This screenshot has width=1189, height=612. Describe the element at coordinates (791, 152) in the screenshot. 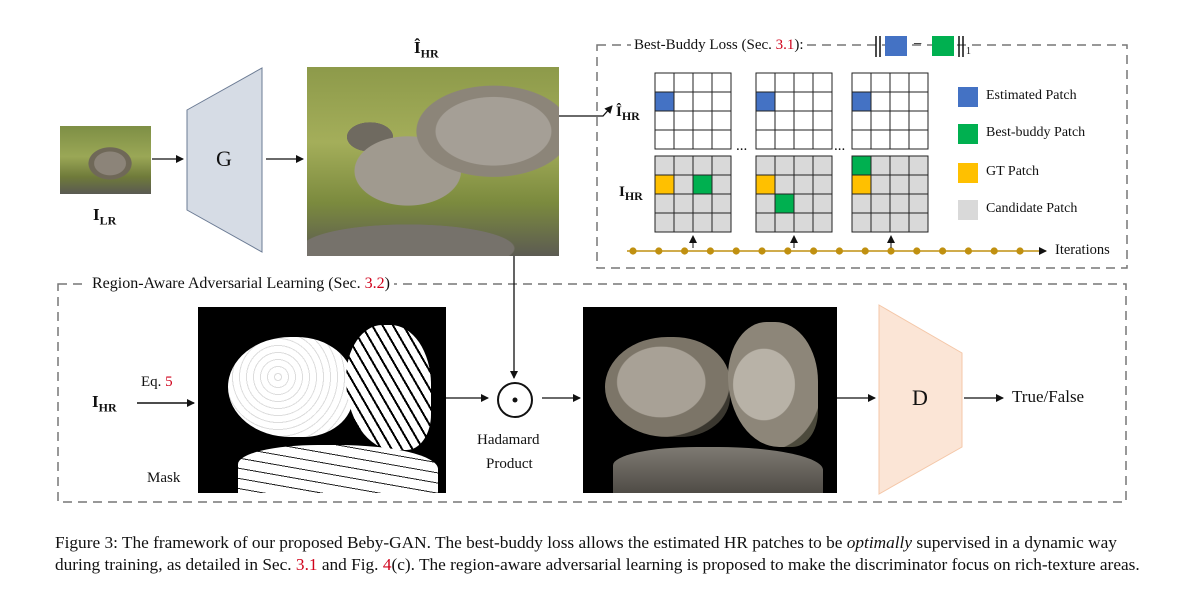

I see `patch-grids` at that location.